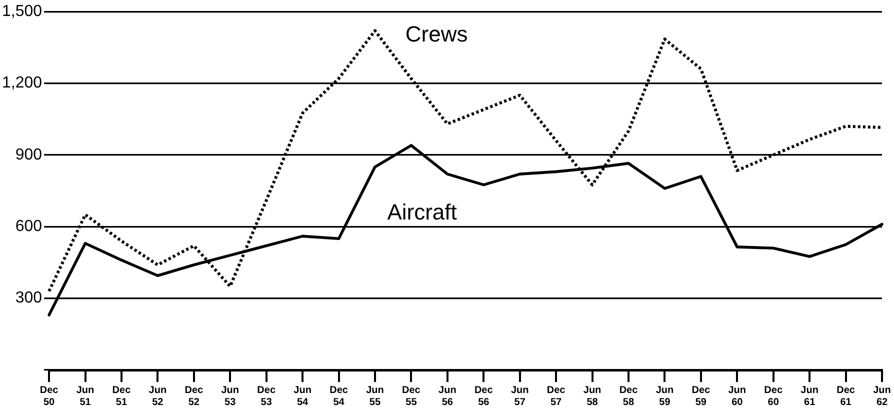  I want to click on x-tick-label: Jun 62, so click(882, 396).